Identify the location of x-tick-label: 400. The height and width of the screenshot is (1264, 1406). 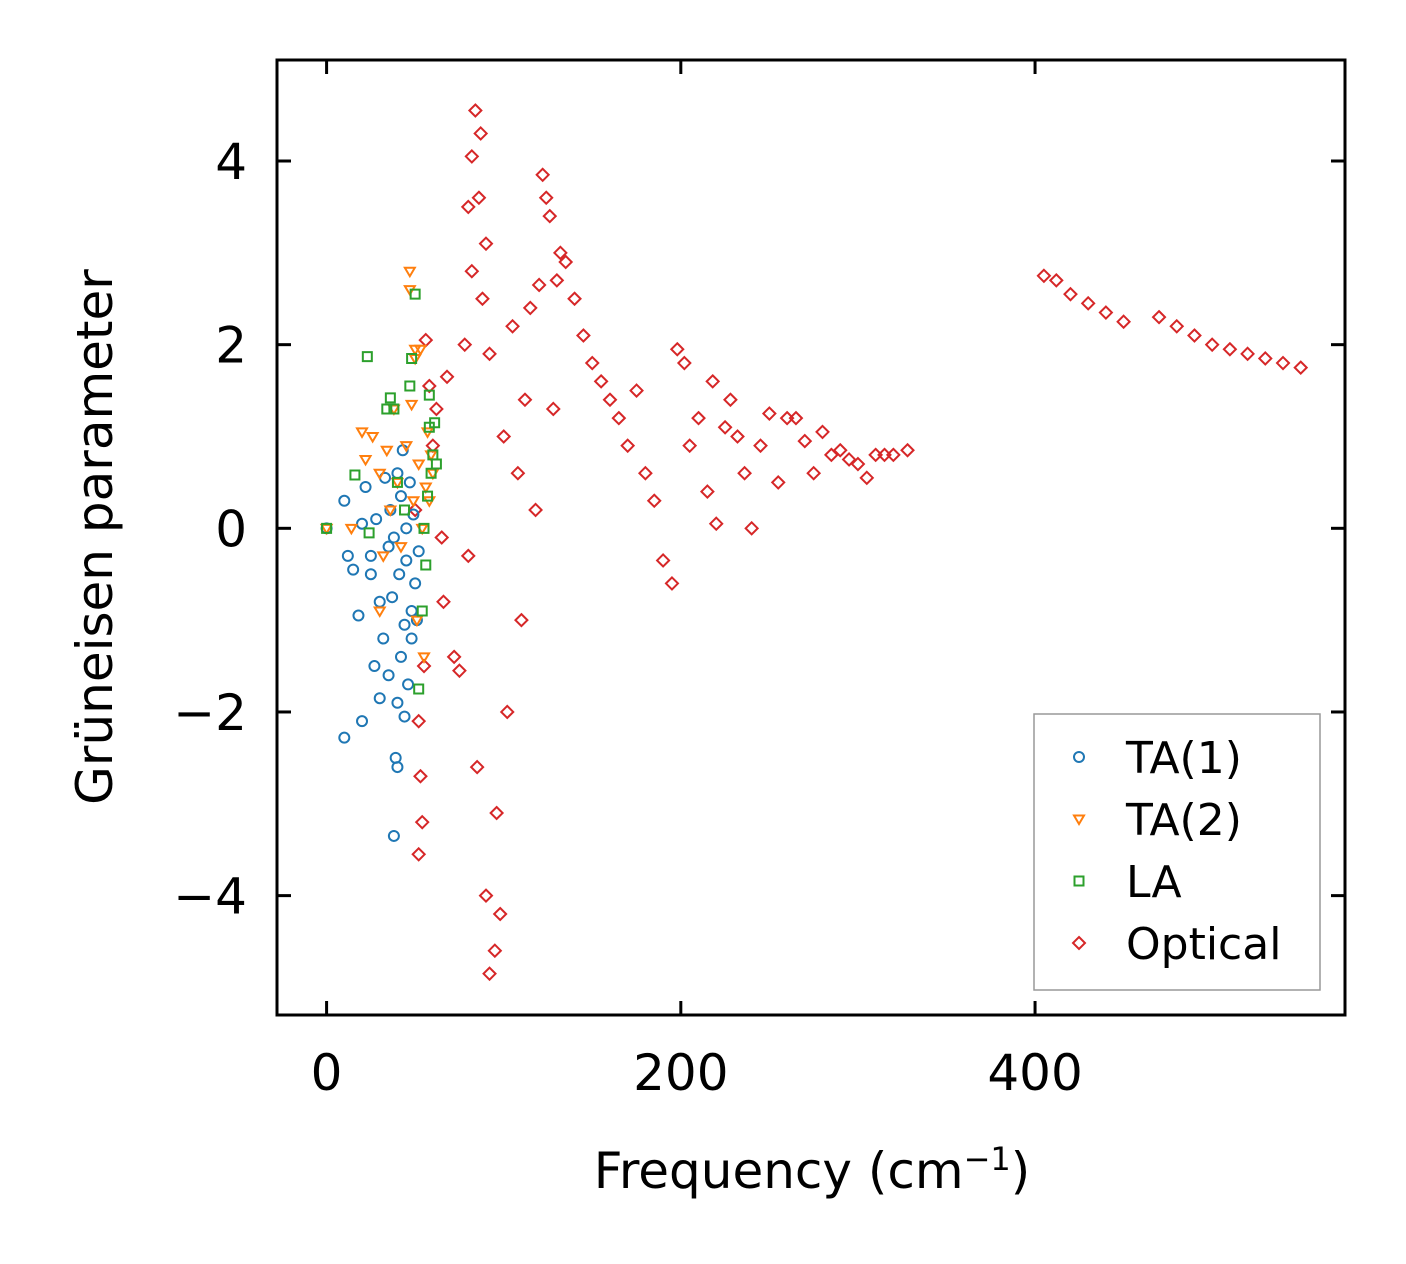
(1034, 1073).